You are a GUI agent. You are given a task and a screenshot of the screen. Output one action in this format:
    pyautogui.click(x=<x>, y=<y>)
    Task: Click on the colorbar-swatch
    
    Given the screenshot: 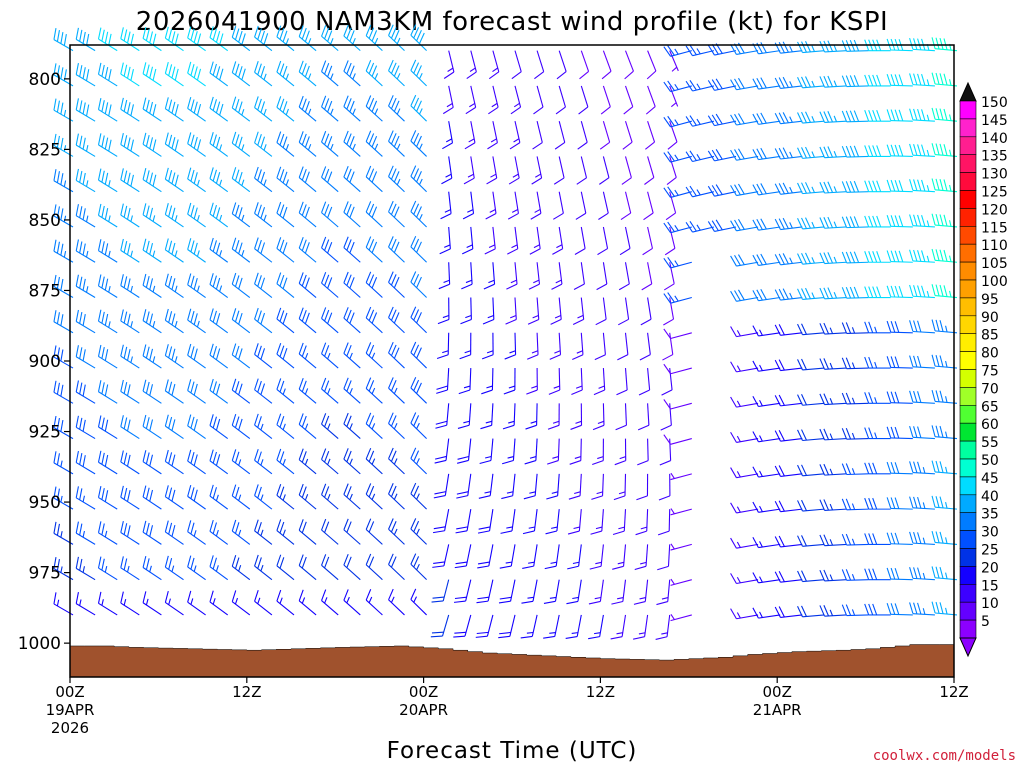 What is the action you would take?
    pyautogui.click(x=968, y=486)
    